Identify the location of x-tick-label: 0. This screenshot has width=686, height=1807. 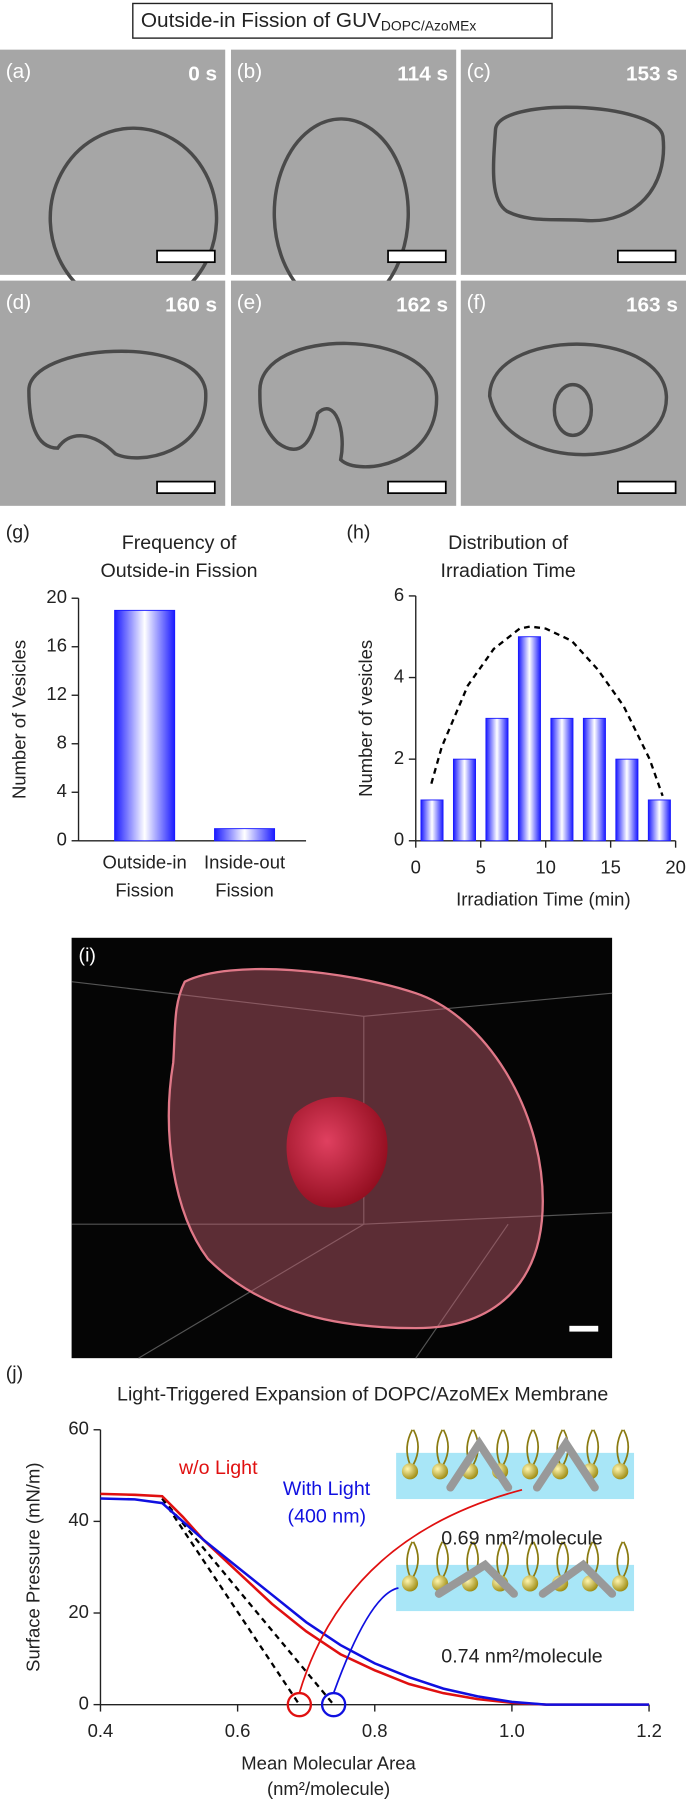
(416, 866).